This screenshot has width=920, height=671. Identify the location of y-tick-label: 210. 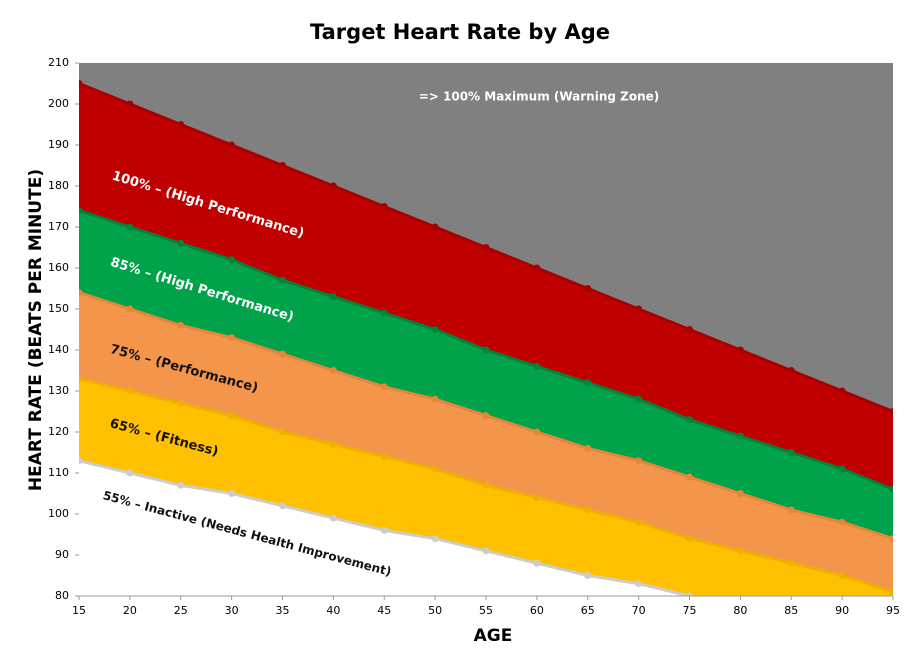
(58, 62).